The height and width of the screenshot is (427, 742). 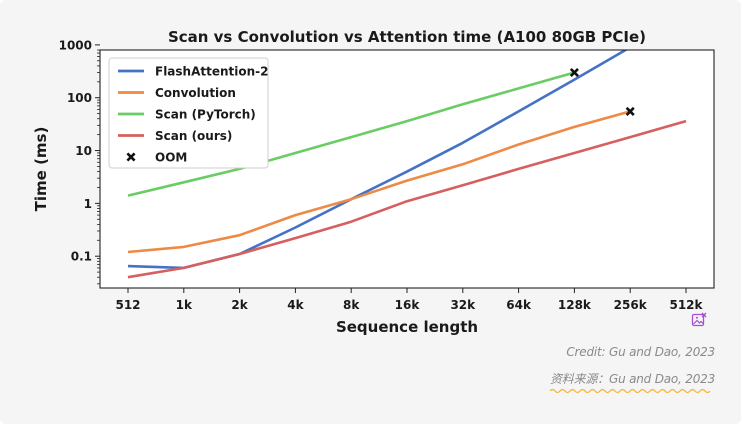 What do you see at coordinates (351, 305) in the screenshot?
I see `x-tick-label: 8k` at bounding box center [351, 305].